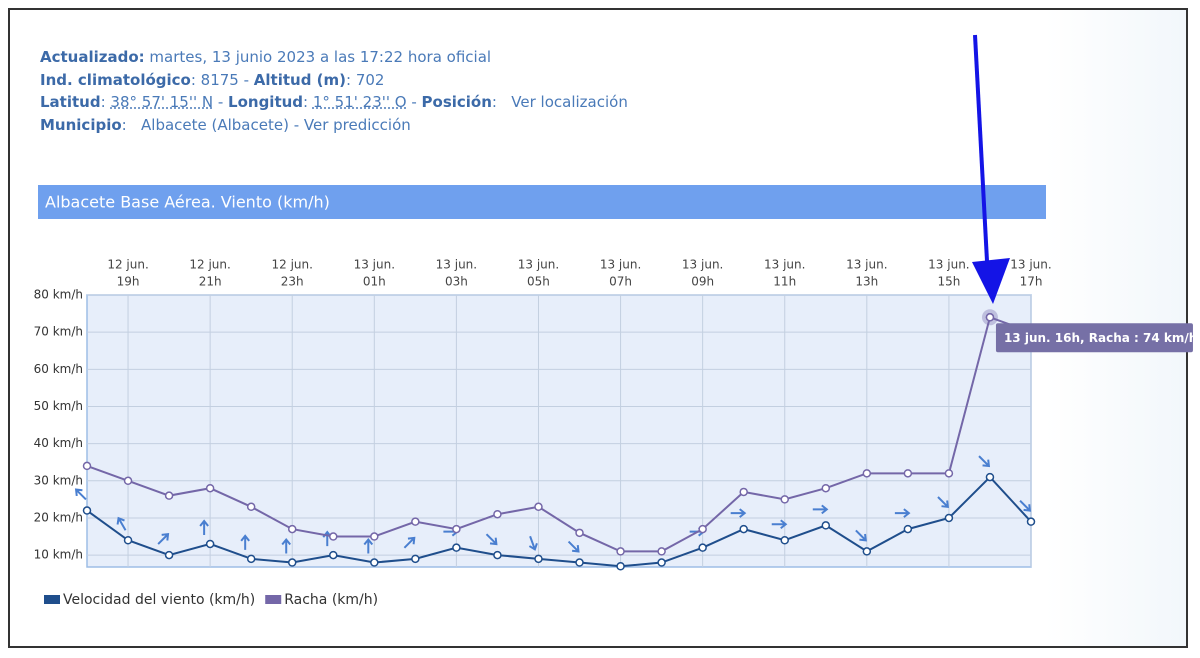 This screenshot has height=658, width=1200. I want to click on x-tick-label: 05h, so click(538, 282).